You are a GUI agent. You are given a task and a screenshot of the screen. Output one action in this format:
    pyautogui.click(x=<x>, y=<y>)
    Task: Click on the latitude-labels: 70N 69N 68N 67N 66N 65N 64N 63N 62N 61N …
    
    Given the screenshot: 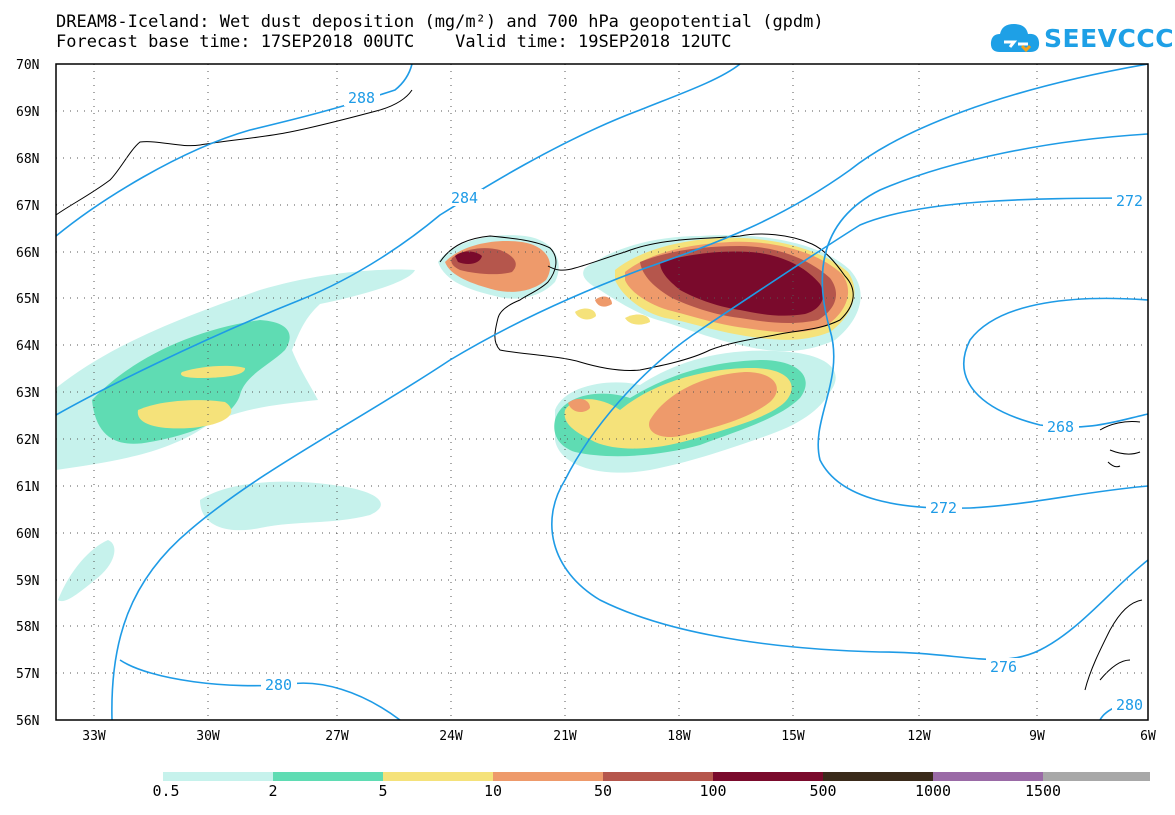 What is the action you would take?
    pyautogui.click(x=27, y=393)
    